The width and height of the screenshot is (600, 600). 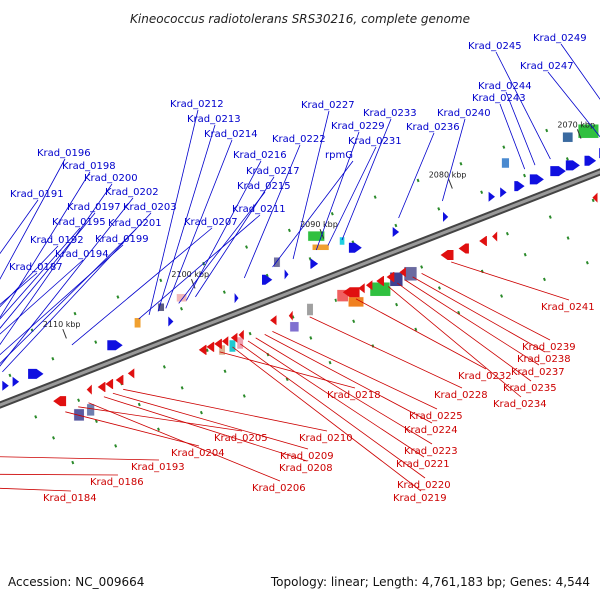 I want to click on bottom-gene-label: Krad_0234, so click(x=520, y=404).